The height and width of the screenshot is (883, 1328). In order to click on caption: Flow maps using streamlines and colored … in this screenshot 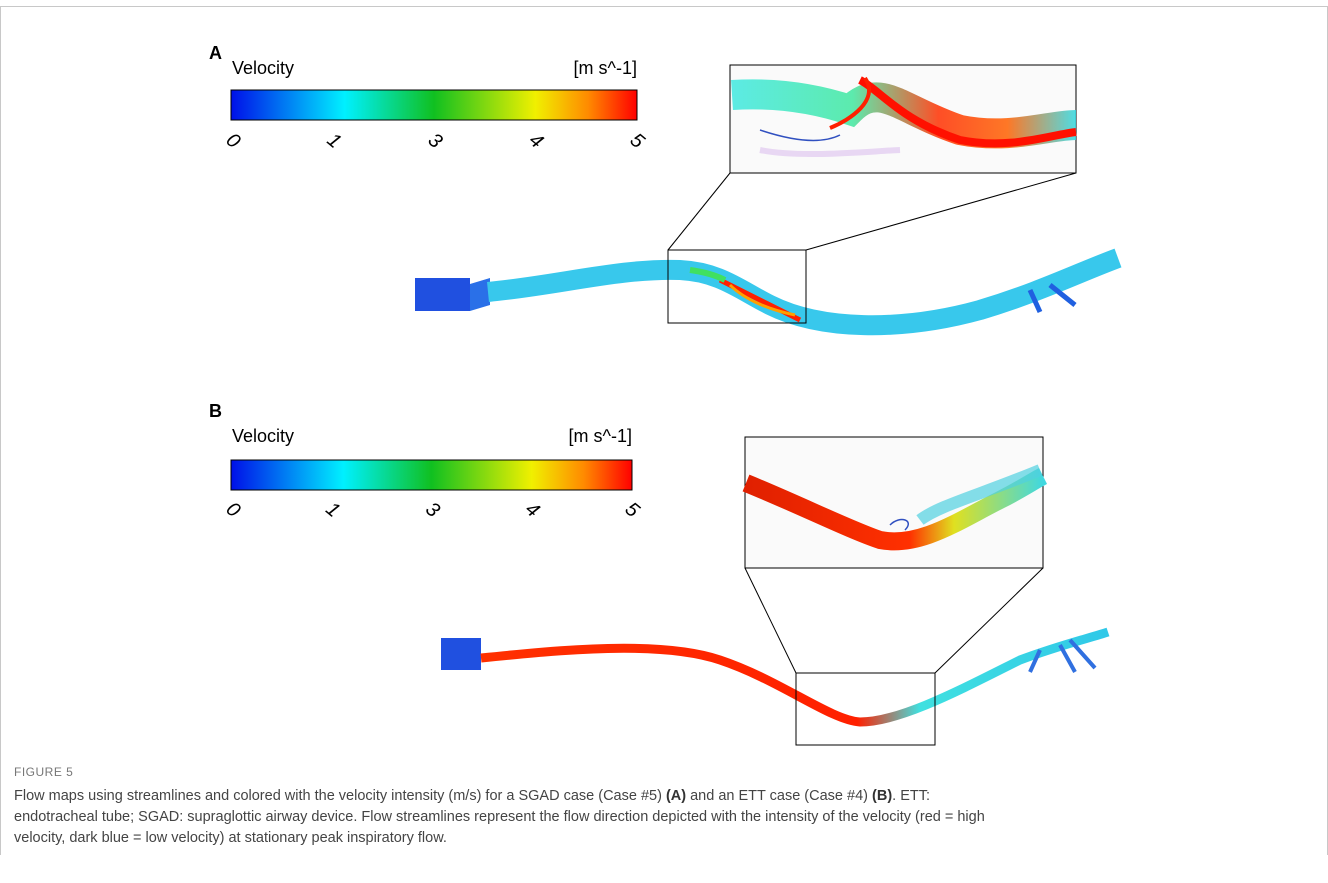, I will do `click(514, 817)`.